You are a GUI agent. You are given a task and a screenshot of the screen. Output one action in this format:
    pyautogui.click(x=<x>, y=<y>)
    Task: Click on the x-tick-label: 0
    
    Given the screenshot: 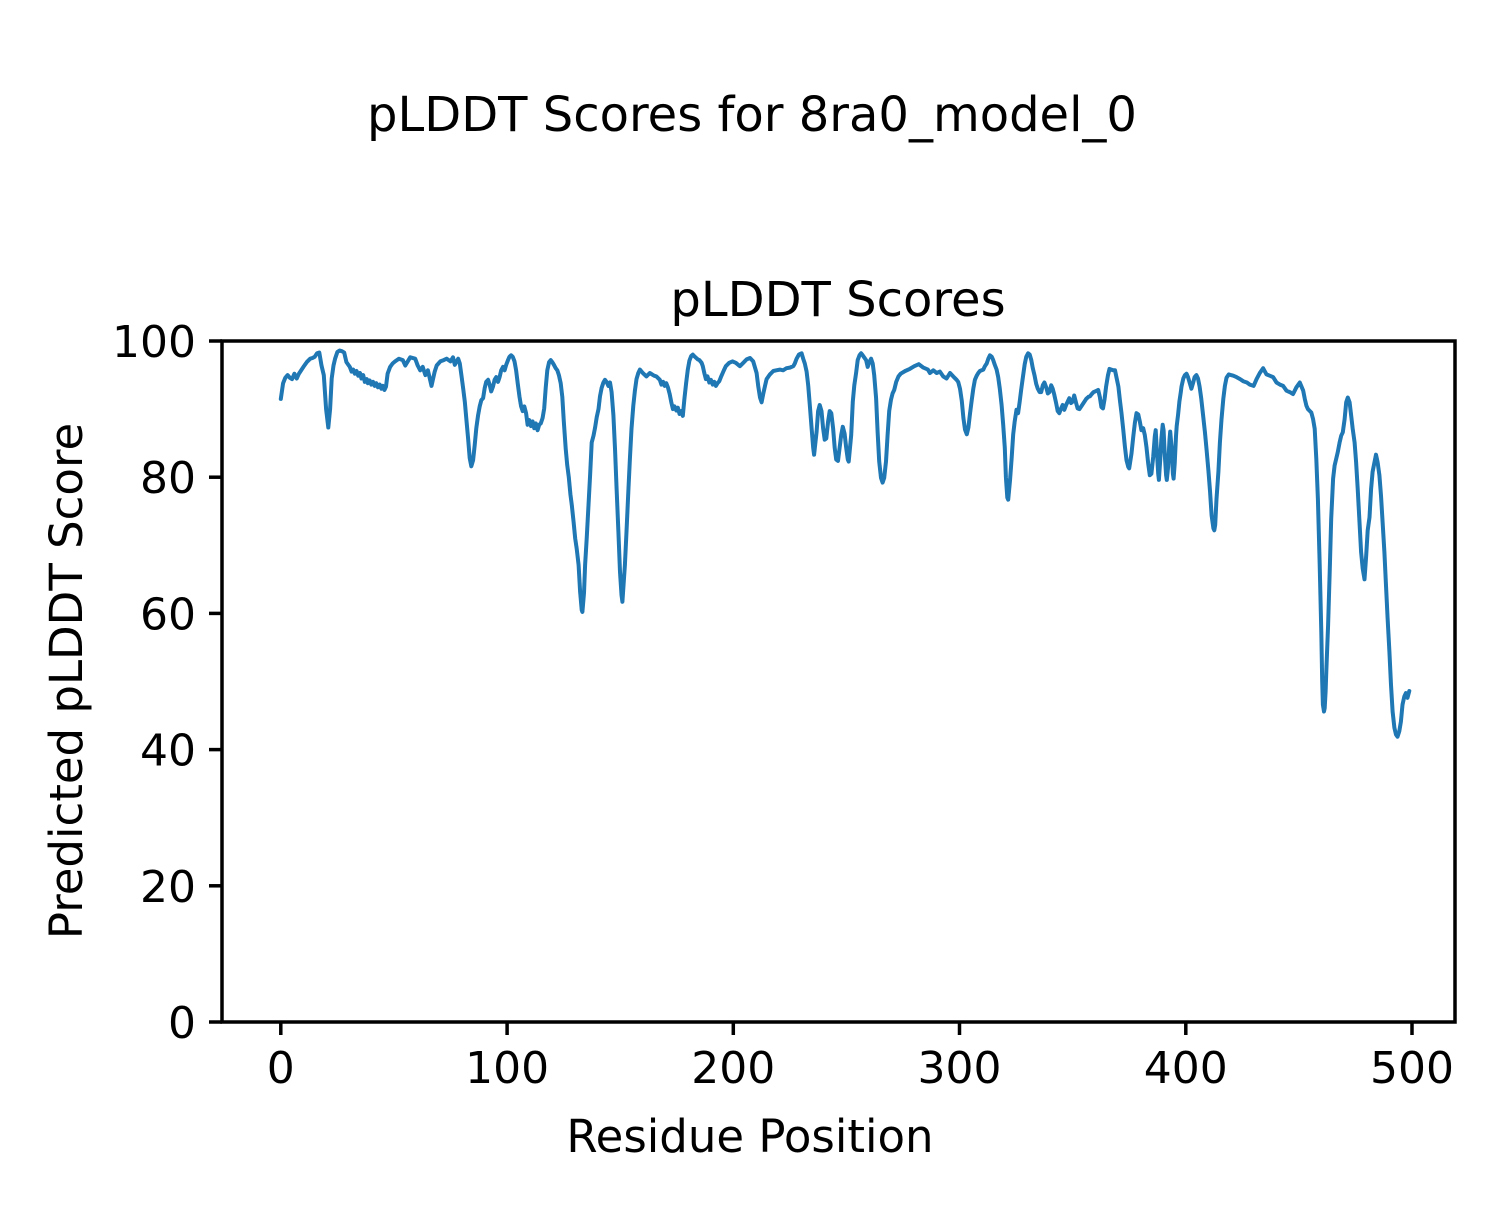 What is the action you would take?
    pyautogui.click(x=281, y=1068)
    